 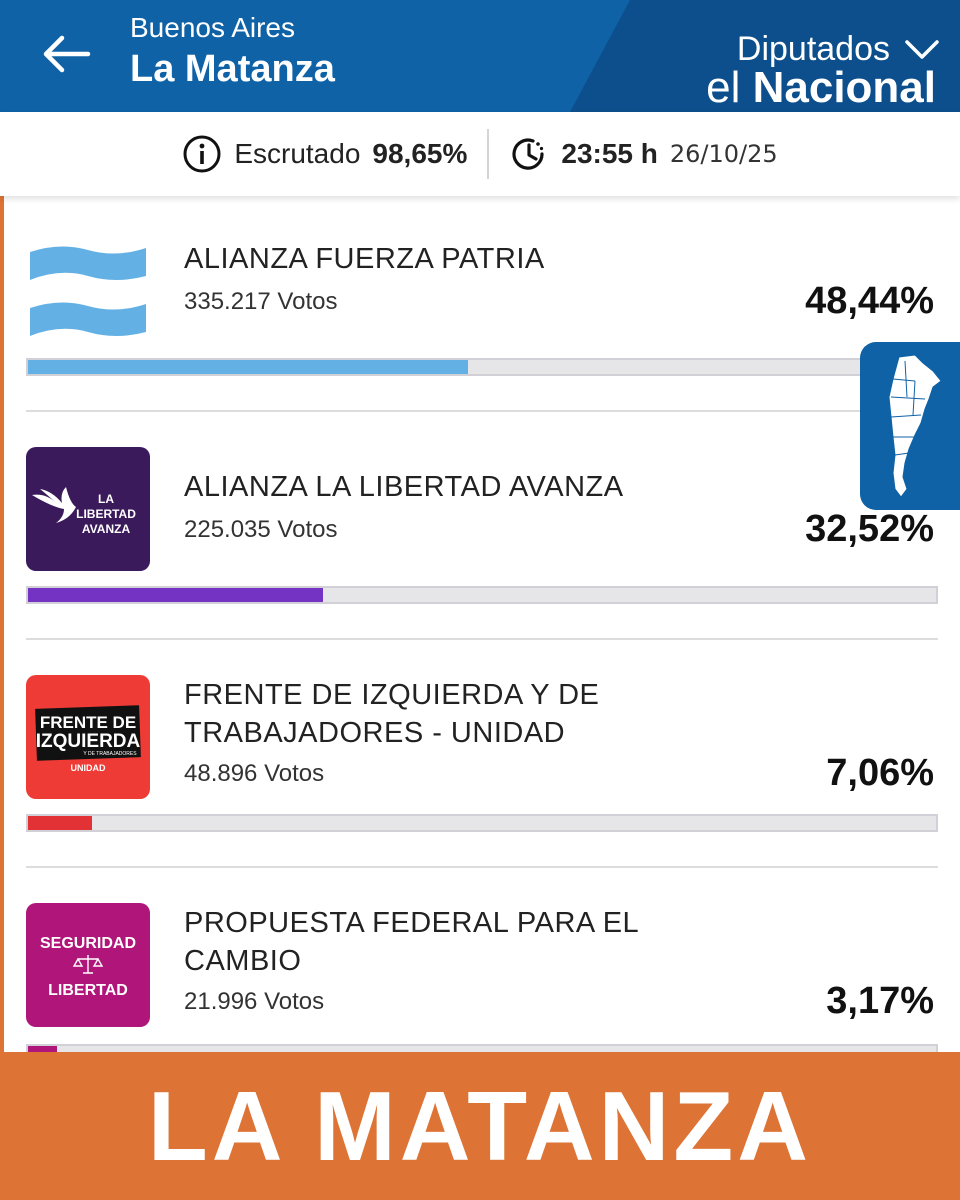 I want to click on fit-line2: IZQUIERDA, so click(x=88, y=741).